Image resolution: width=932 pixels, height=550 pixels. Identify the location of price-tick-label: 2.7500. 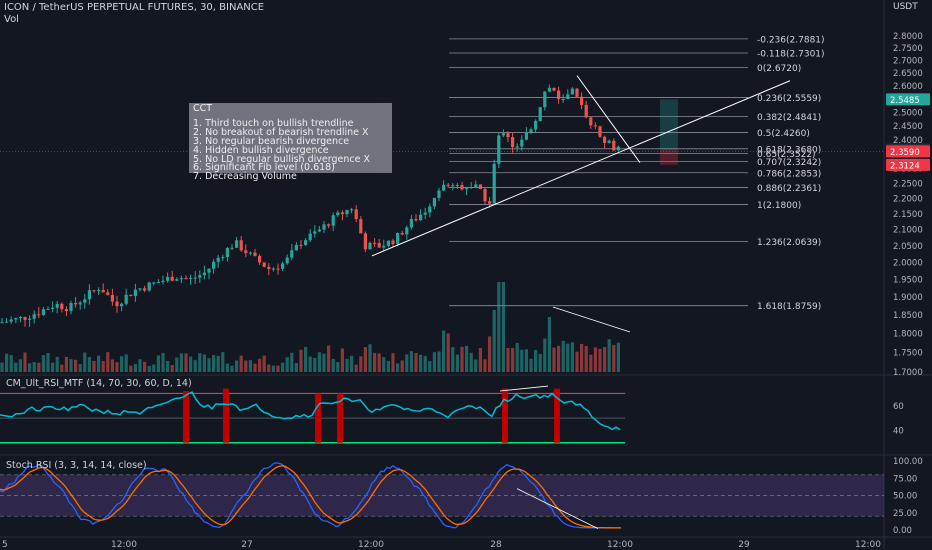
(908, 49).